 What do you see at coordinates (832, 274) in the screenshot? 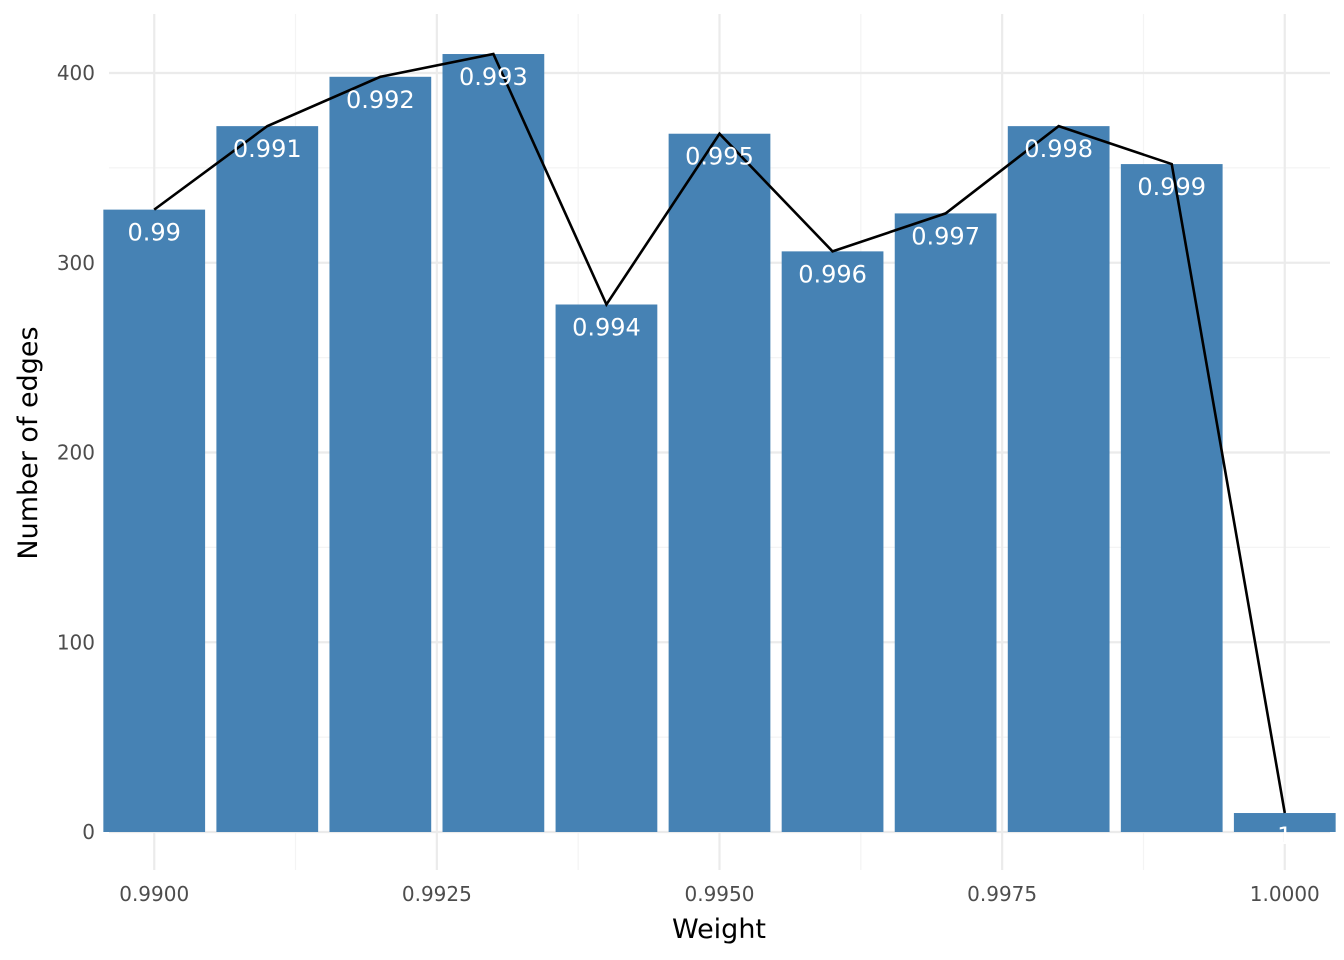
I see `bar-label: 0.996` at bounding box center [832, 274].